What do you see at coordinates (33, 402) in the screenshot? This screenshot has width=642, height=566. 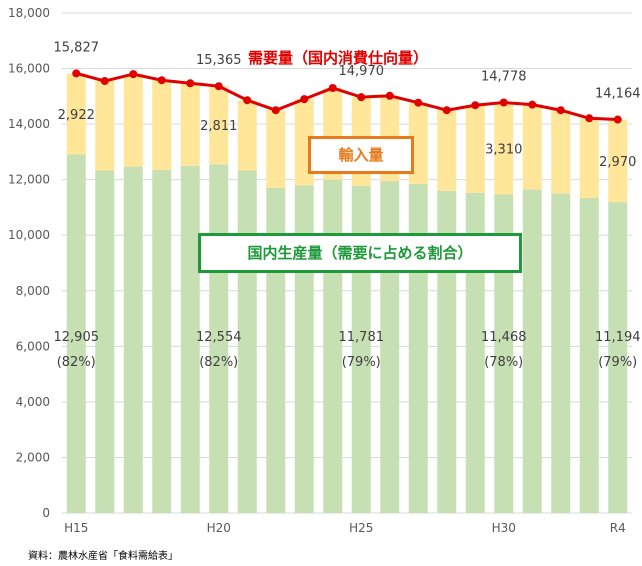 I see `y-tick-label: 4,000` at bounding box center [33, 402].